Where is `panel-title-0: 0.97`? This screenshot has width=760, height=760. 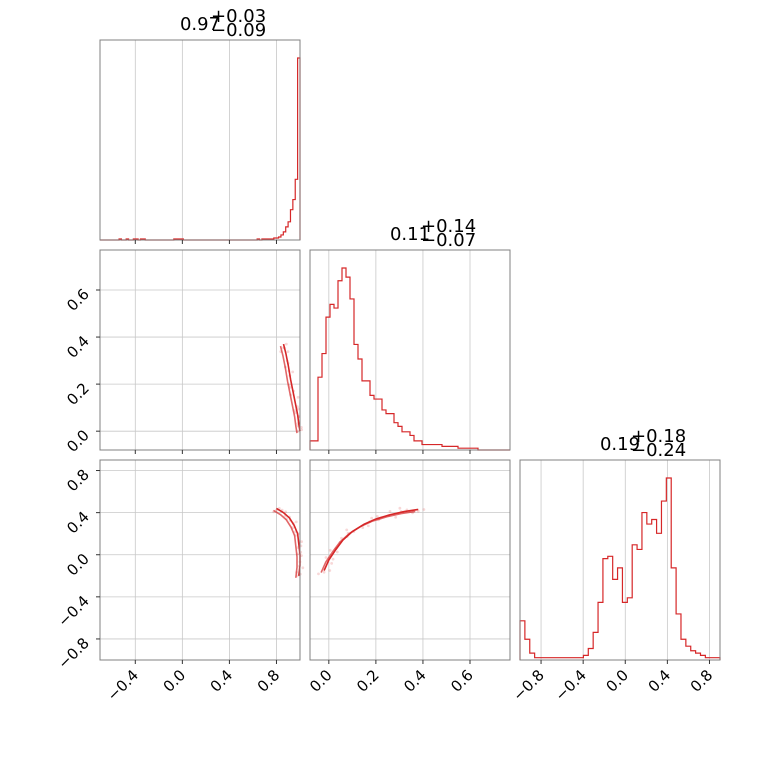
panel-title-0: 0.97 is located at coordinates (200, 24).